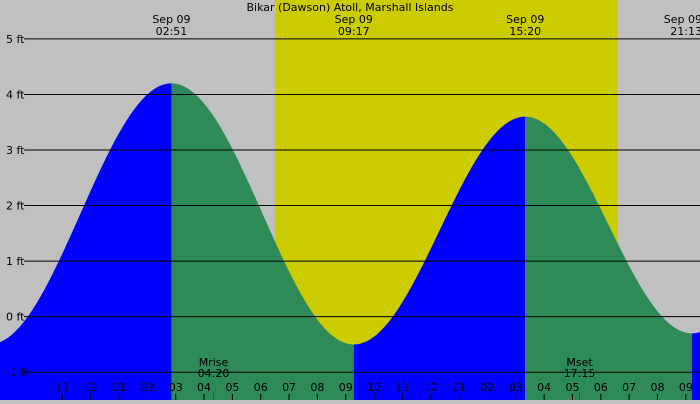 Image resolution: width=700 pixels, height=404 pixels. What do you see at coordinates (695, 366) in the screenshot?
I see `rising-tide-area` at bounding box center [695, 366].